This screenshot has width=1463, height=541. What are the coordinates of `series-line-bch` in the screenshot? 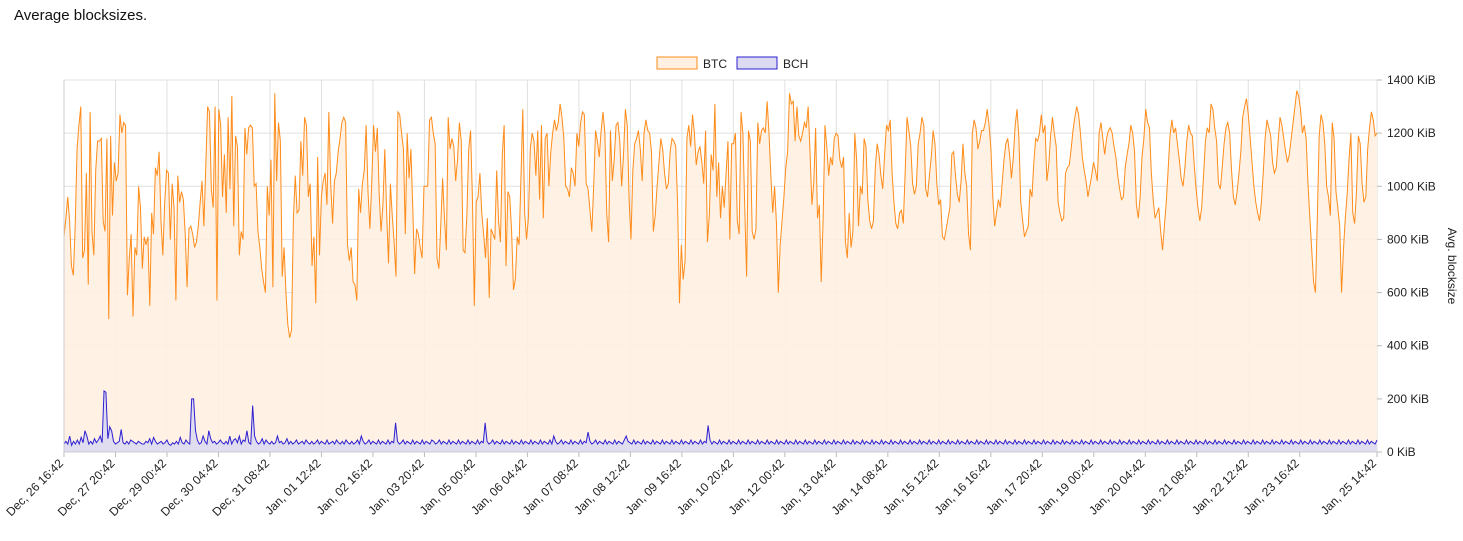 It's located at (720, 418).